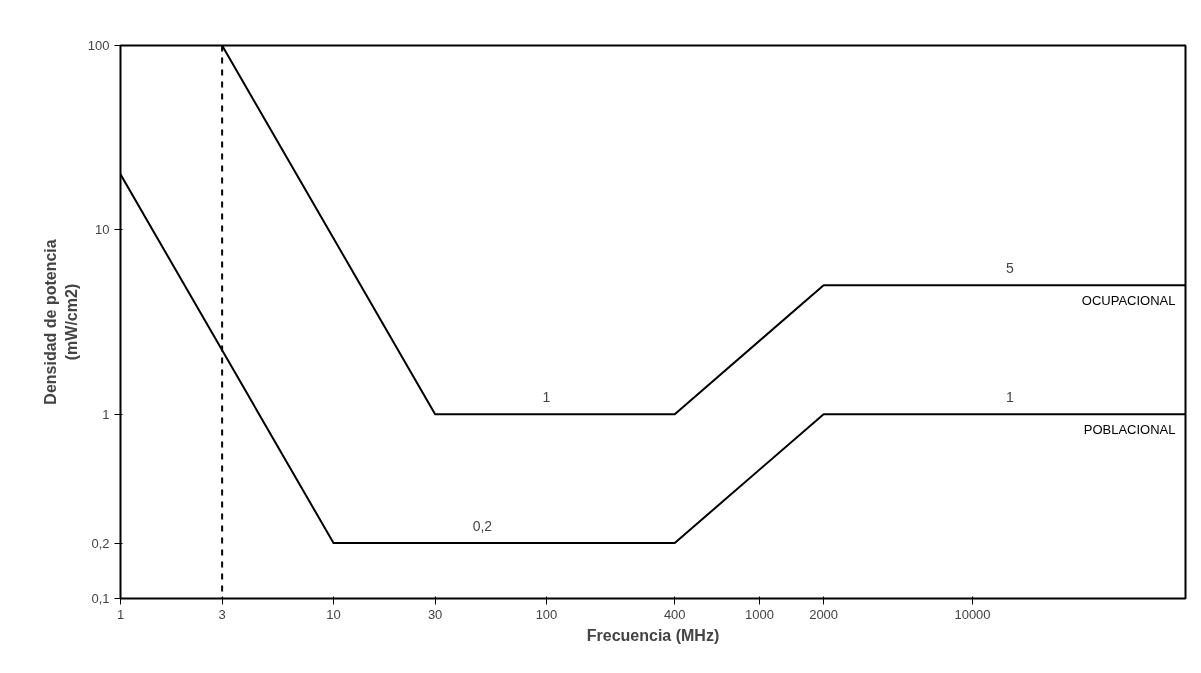 The width and height of the screenshot is (1201, 673). I want to click on y-tick-label: 1, so click(106, 414).